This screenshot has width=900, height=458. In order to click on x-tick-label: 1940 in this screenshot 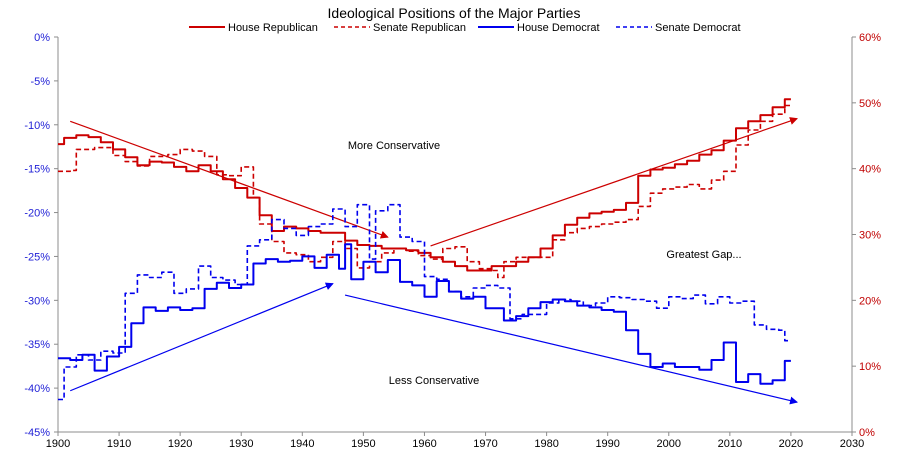, I will do `click(302, 444)`.